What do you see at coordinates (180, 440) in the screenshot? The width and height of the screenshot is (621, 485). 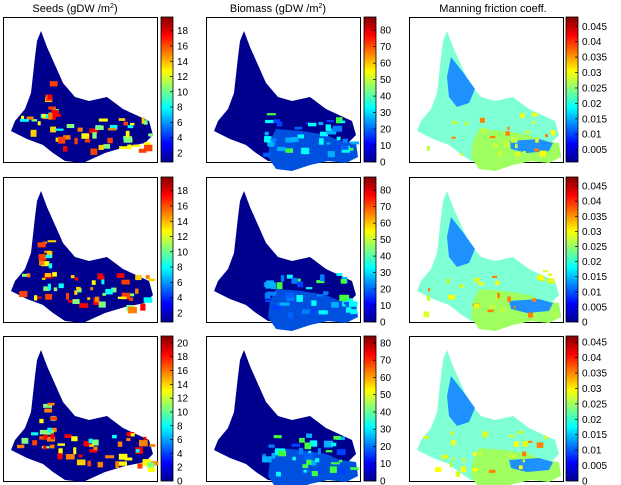 I see `colorbar-tick-label: 6` at bounding box center [180, 440].